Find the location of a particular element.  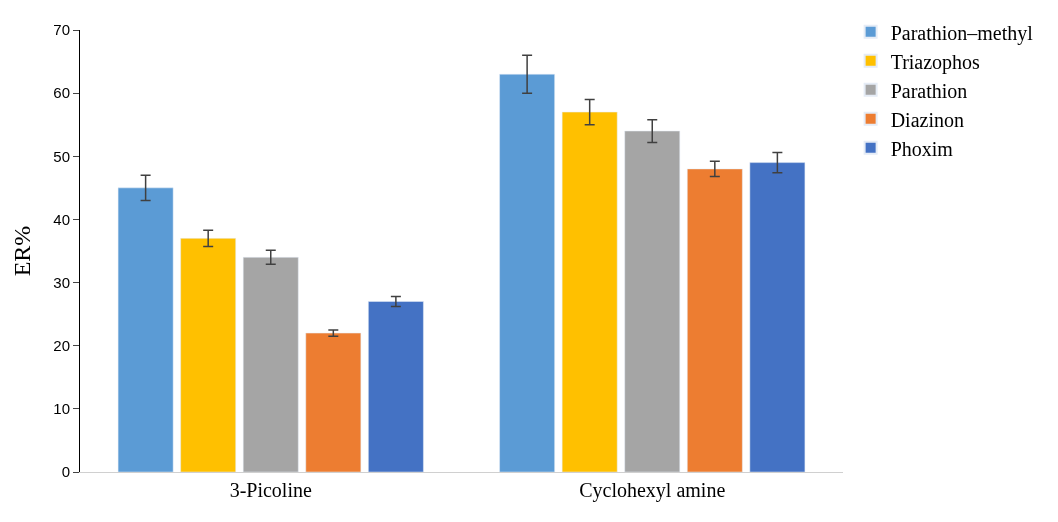

legend-label: Phoxim is located at coordinates (922, 148).